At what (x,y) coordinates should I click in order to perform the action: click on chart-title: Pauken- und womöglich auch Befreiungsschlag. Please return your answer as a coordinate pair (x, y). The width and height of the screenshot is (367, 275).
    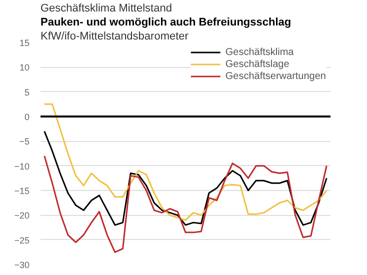
    Looking at the image, I should click on (166, 22).